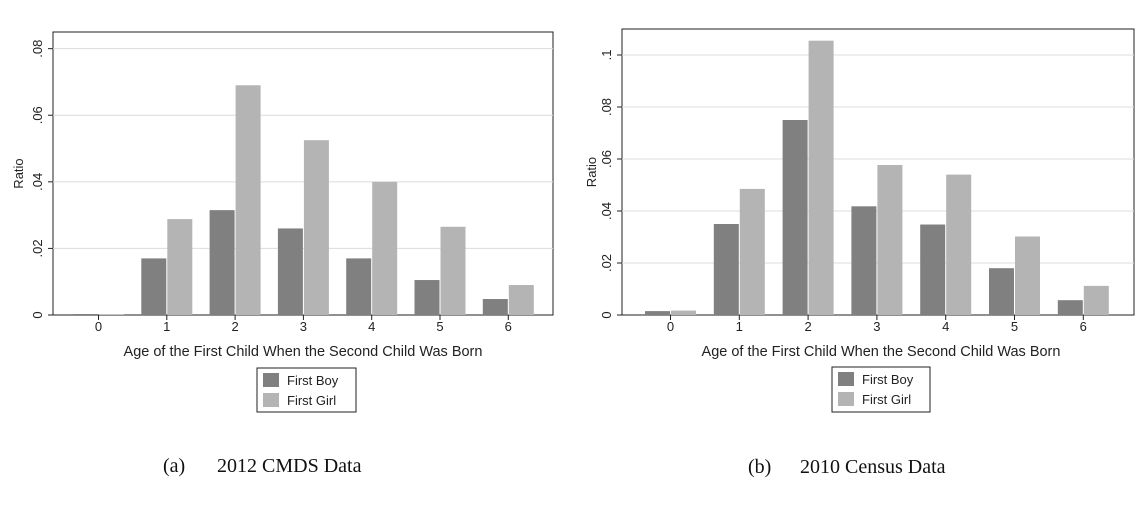 The height and width of the screenshot is (517, 1148). I want to click on caption-letter: (a), so click(174, 466).